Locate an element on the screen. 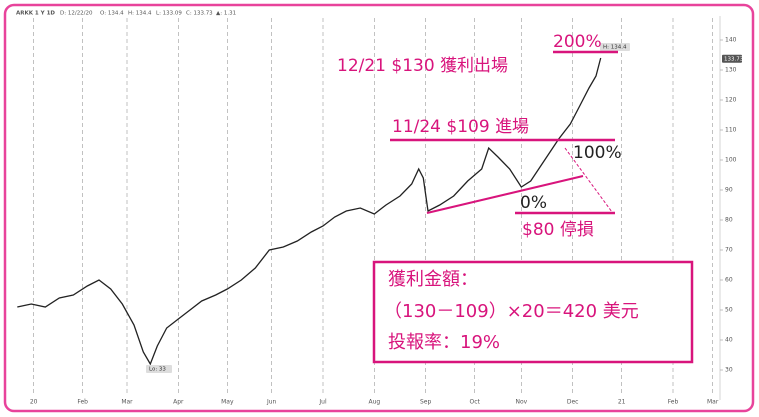 The image size is (759, 417). low-badge: Lo: 33 is located at coordinates (157, 370).